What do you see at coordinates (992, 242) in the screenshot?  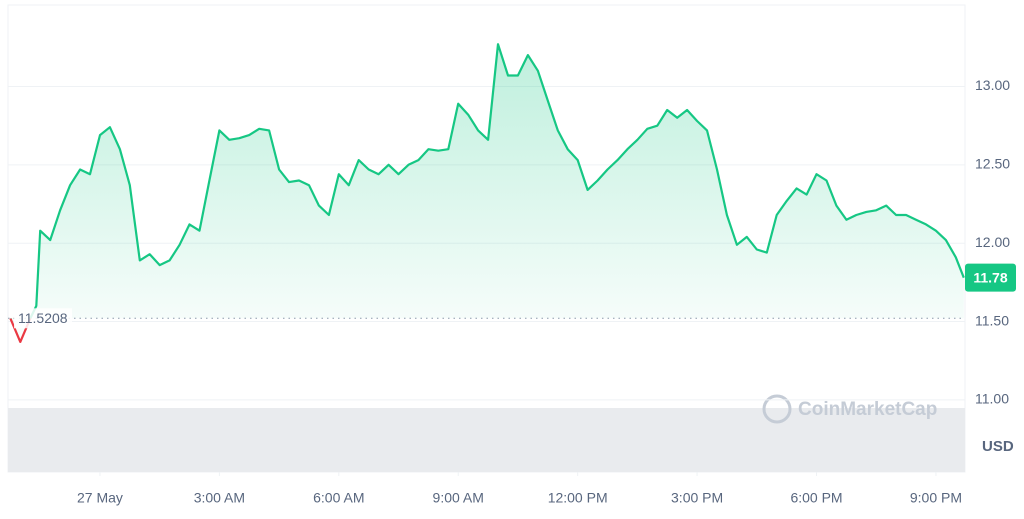 I see `y-tick-label: 12.00` at bounding box center [992, 242].